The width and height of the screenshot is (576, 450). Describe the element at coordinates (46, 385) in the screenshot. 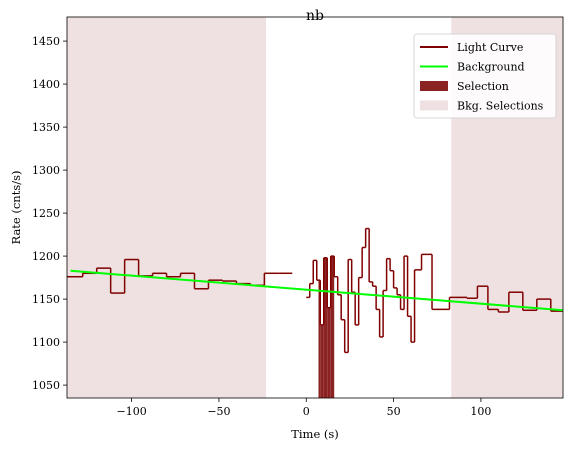

I see `y-tick-label: 1050` at that location.